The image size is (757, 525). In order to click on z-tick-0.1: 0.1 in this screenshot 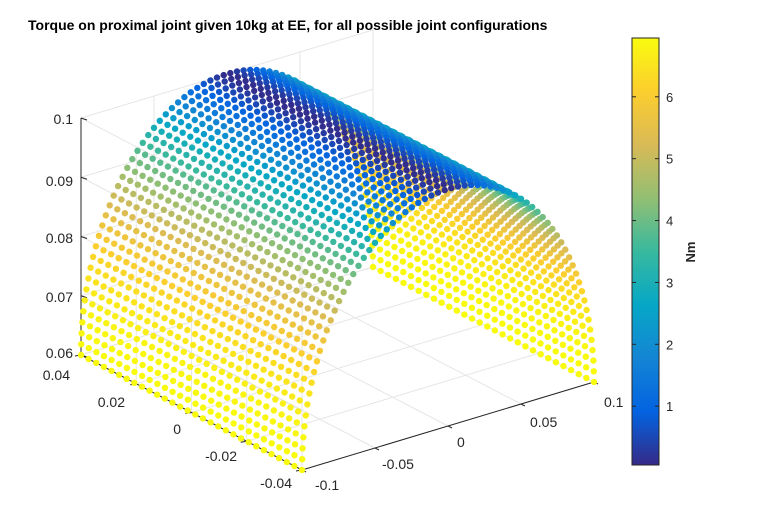, I will do `click(64, 119)`.